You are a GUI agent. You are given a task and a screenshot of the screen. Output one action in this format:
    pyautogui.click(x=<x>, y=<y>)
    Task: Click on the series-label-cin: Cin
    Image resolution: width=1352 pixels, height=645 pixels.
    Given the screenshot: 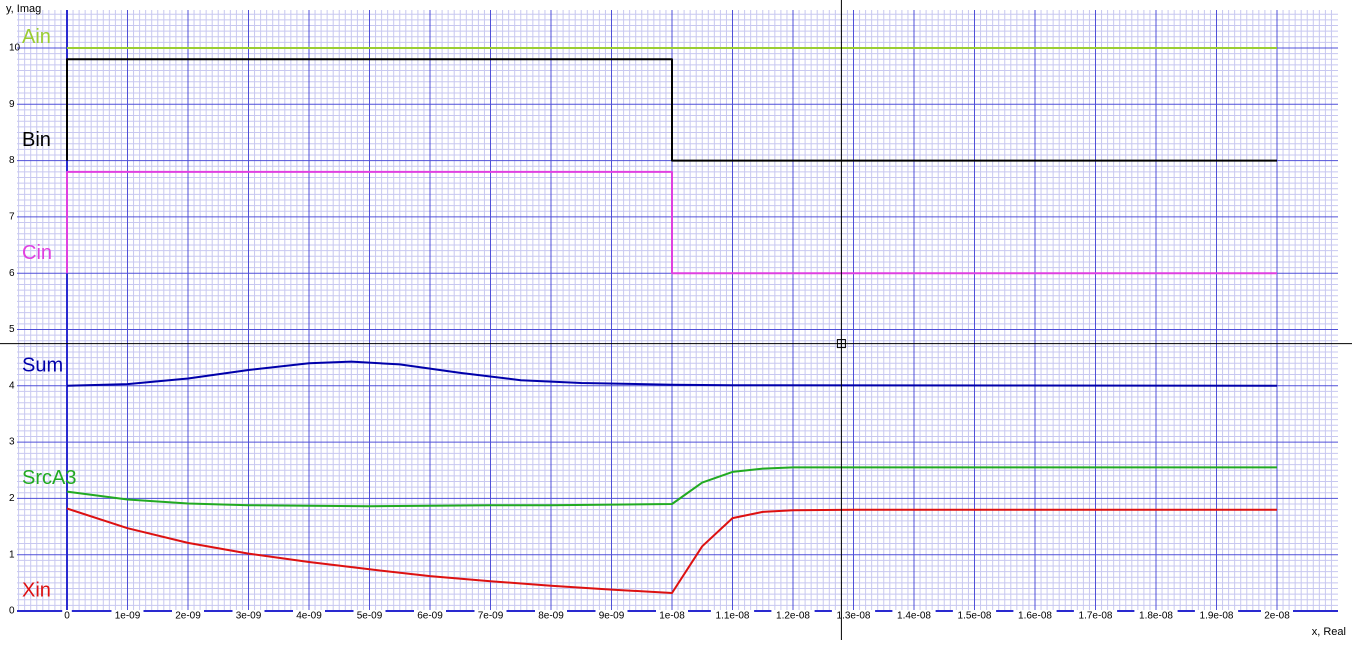 What is the action you would take?
    pyautogui.click(x=37, y=253)
    